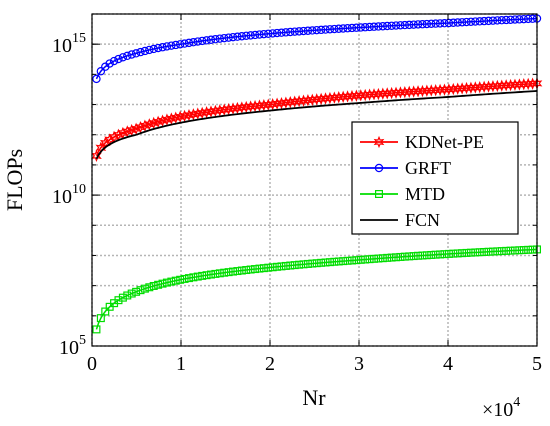  Describe the element at coordinates (422, 220) in the screenshot. I see `legend-label: FCN` at that location.